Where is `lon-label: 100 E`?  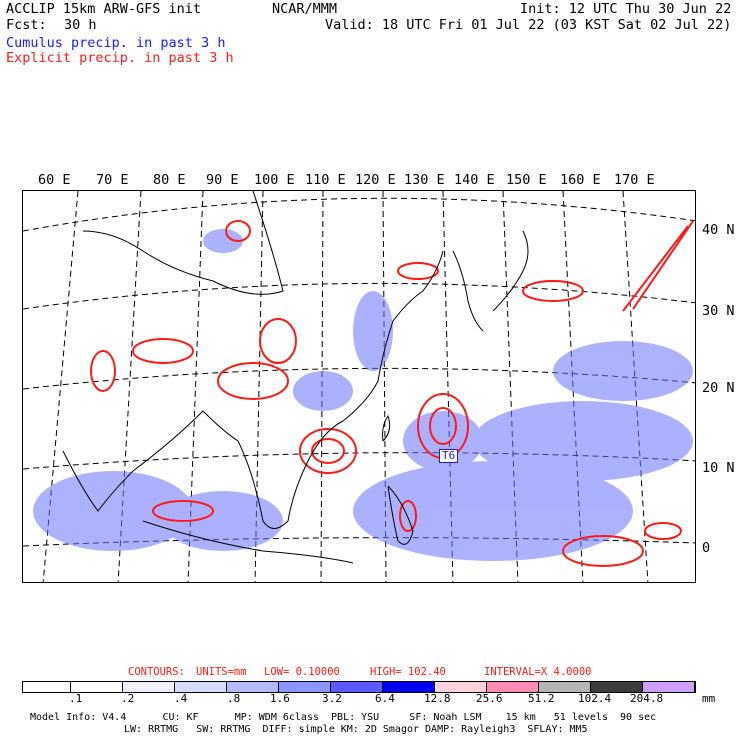 lon-label: 100 E is located at coordinates (274, 180).